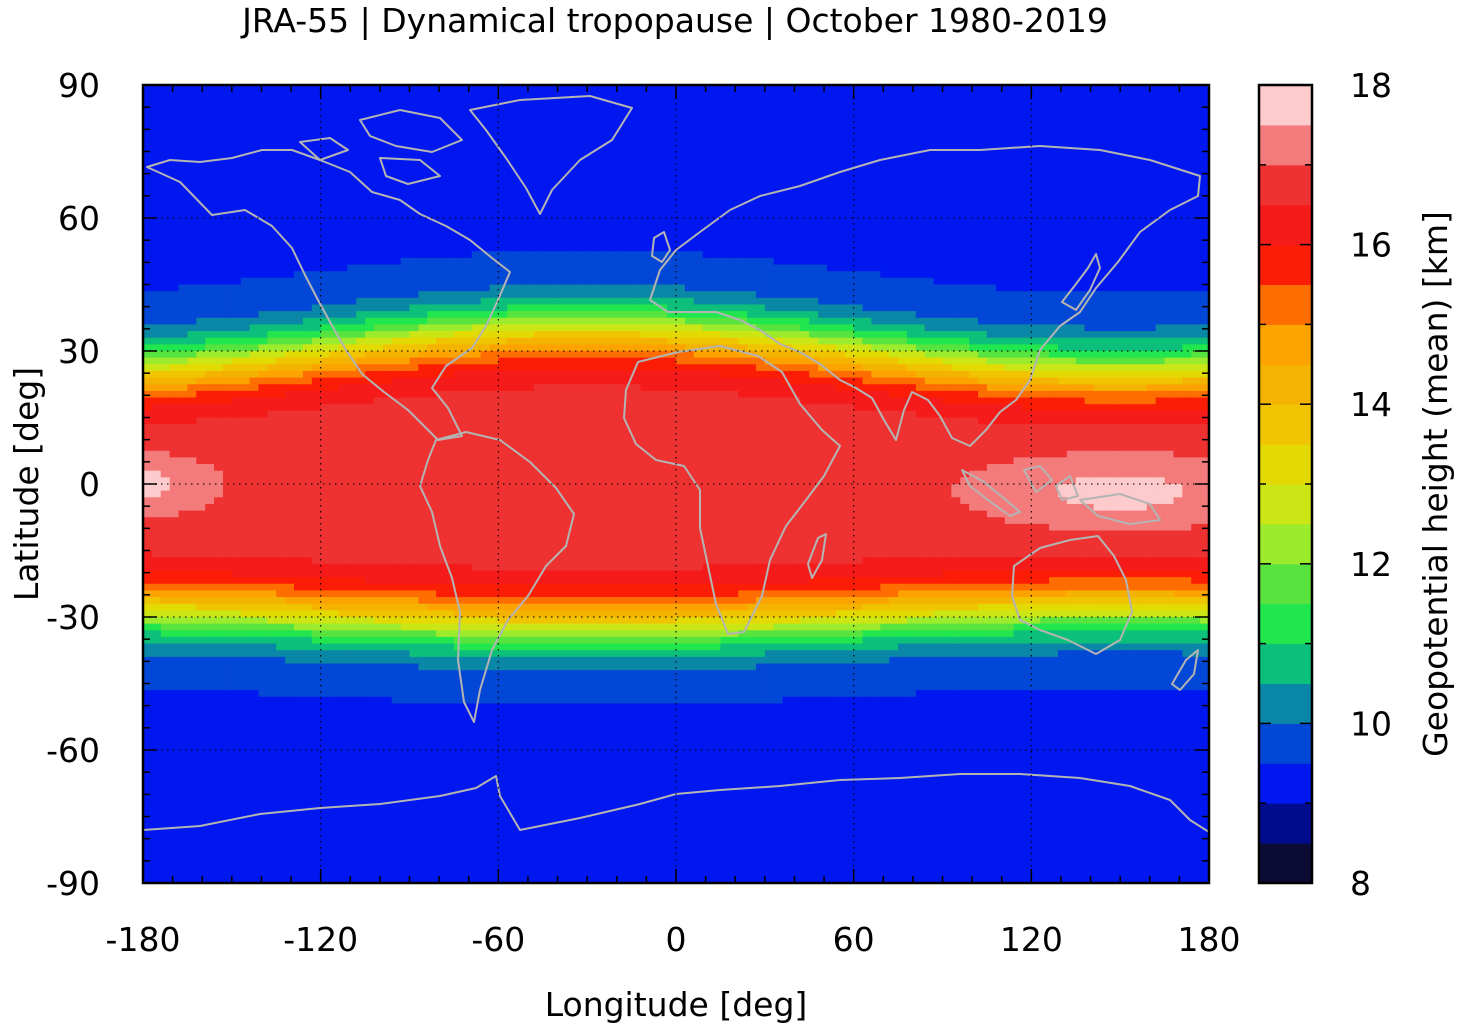 The width and height of the screenshot is (1471, 1029). What do you see at coordinates (73, 750) in the screenshot?
I see `y-tick-label: -60` at bounding box center [73, 750].